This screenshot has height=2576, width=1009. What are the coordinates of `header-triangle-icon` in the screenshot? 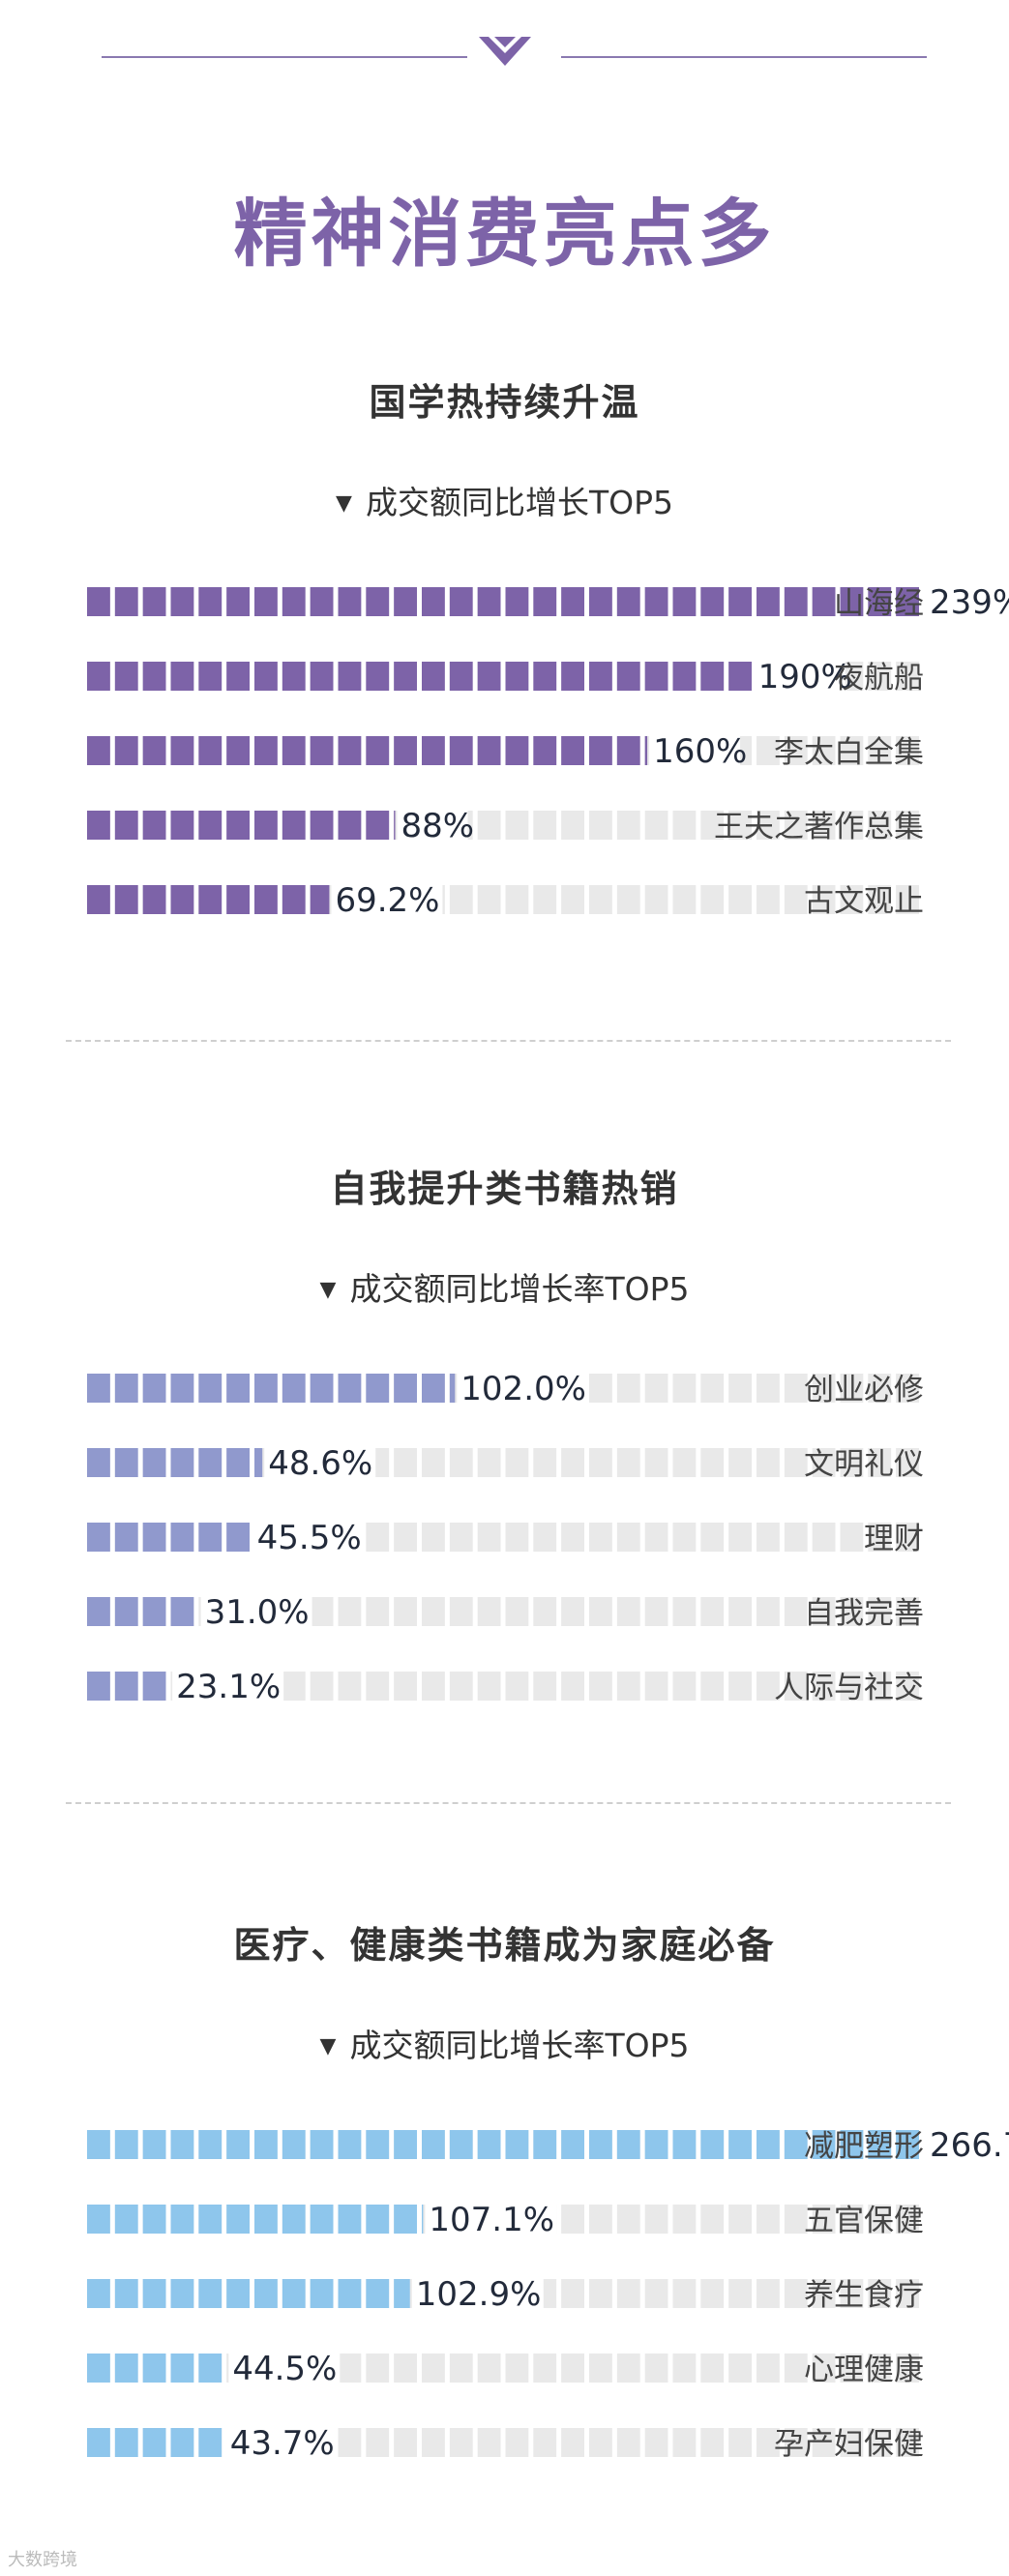 It's located at (505, 51).